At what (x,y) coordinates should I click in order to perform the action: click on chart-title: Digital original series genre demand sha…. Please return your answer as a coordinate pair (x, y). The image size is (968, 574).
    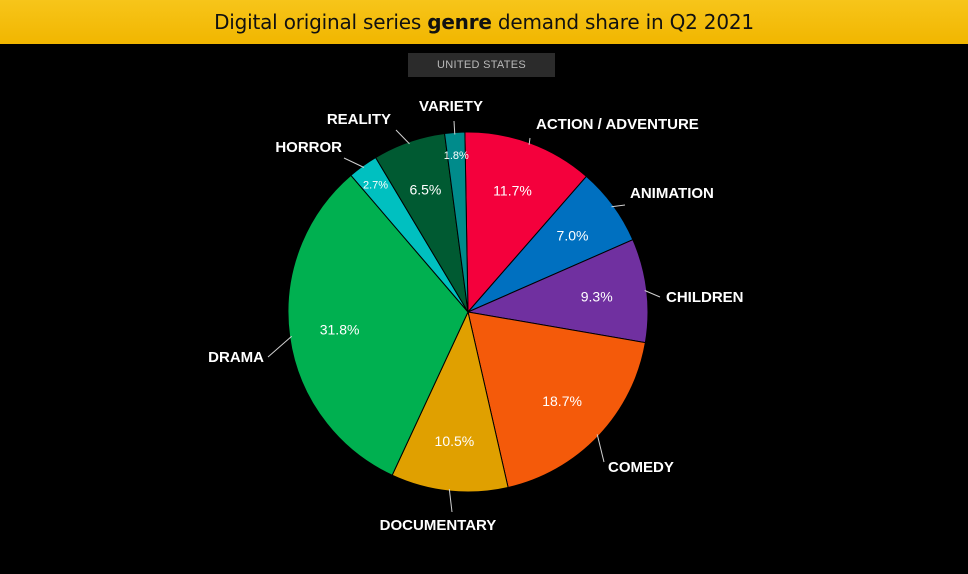
    Looking at the image, I should click on (484, 22).